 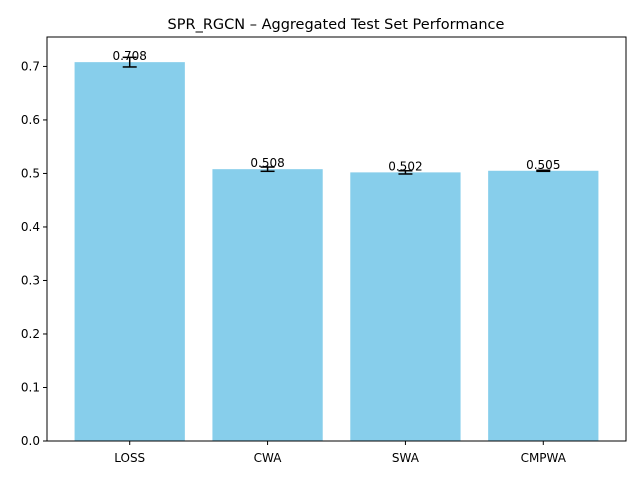 I want to click on y-tick-label: 0.7, so click(x=30, y=66).